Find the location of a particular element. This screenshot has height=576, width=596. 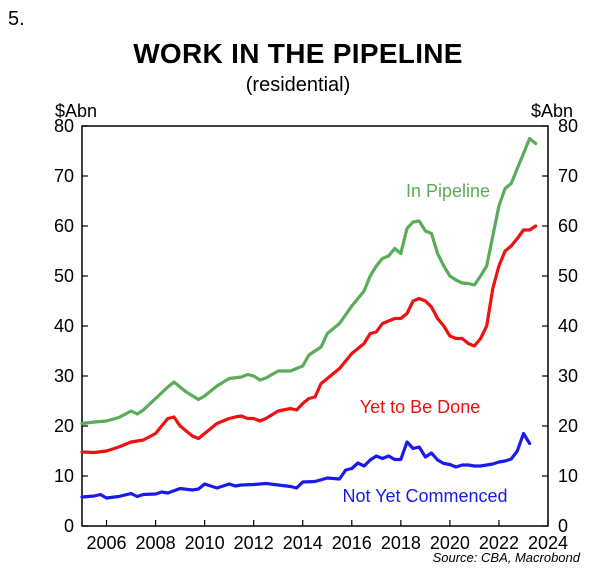

y-tick-label-right: 10 is located at coordinates (568, 476).